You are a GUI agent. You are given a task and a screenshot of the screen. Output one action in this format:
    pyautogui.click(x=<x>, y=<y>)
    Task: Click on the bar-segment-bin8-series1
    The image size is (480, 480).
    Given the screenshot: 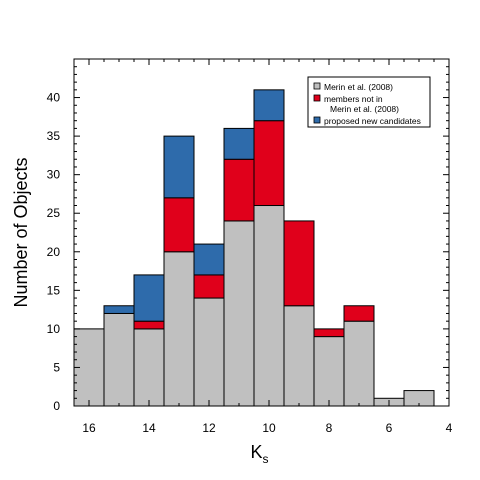 What is the action you would take?
    pyautogui.click(x=329, y=333)
    